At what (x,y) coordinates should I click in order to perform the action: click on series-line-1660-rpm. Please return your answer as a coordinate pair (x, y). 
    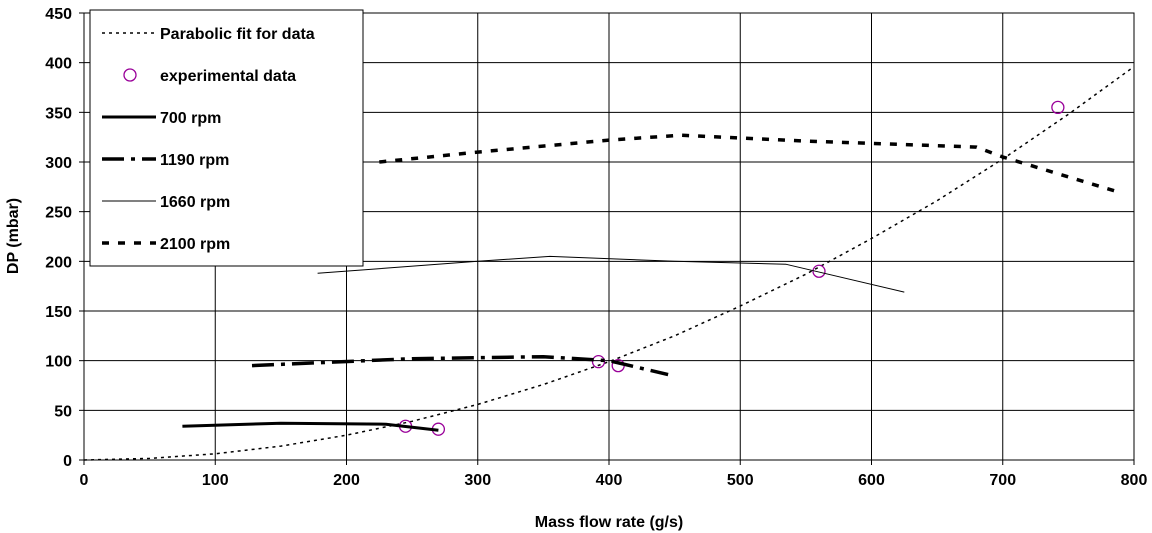
    Looking at the image, I should click on (611, 274).